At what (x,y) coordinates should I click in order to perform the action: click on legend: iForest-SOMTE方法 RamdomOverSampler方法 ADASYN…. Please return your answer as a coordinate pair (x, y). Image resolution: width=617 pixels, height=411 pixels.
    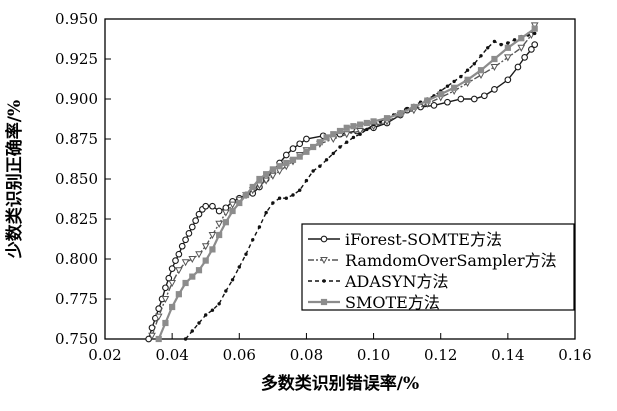
    Looking at the image, I should click on (438, 267).